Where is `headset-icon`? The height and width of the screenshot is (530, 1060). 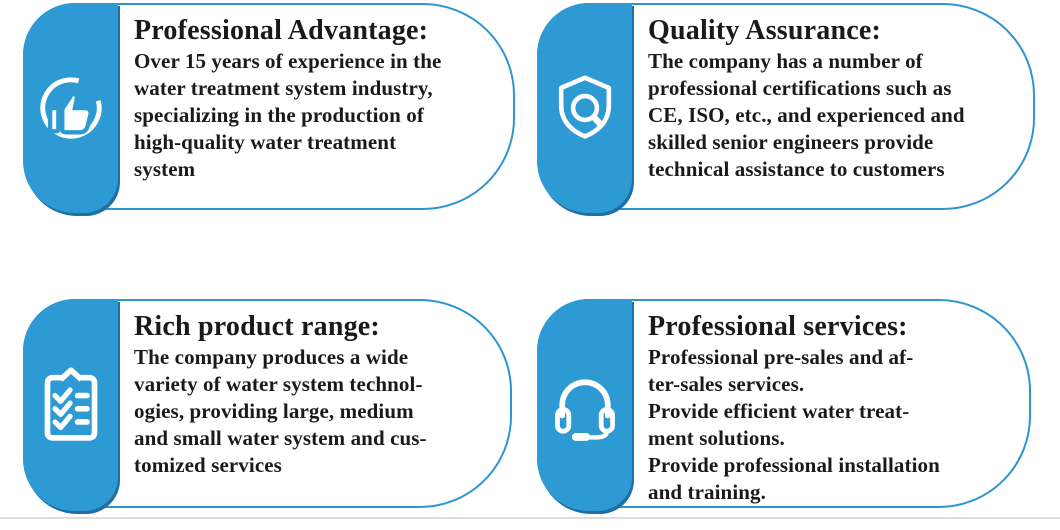 headset-icon is located at coordinates (584, 410).